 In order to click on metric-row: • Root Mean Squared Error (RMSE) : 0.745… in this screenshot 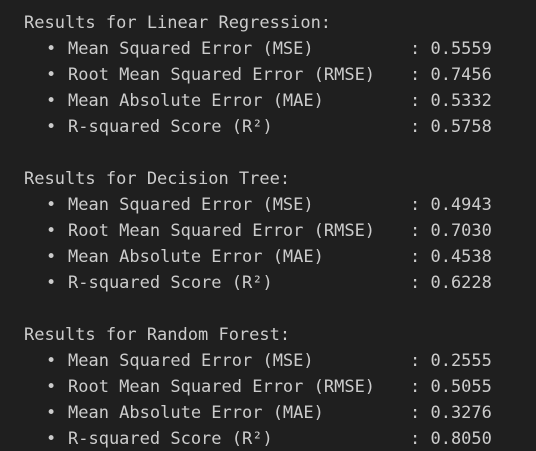, I will do `click(268, 75)`.